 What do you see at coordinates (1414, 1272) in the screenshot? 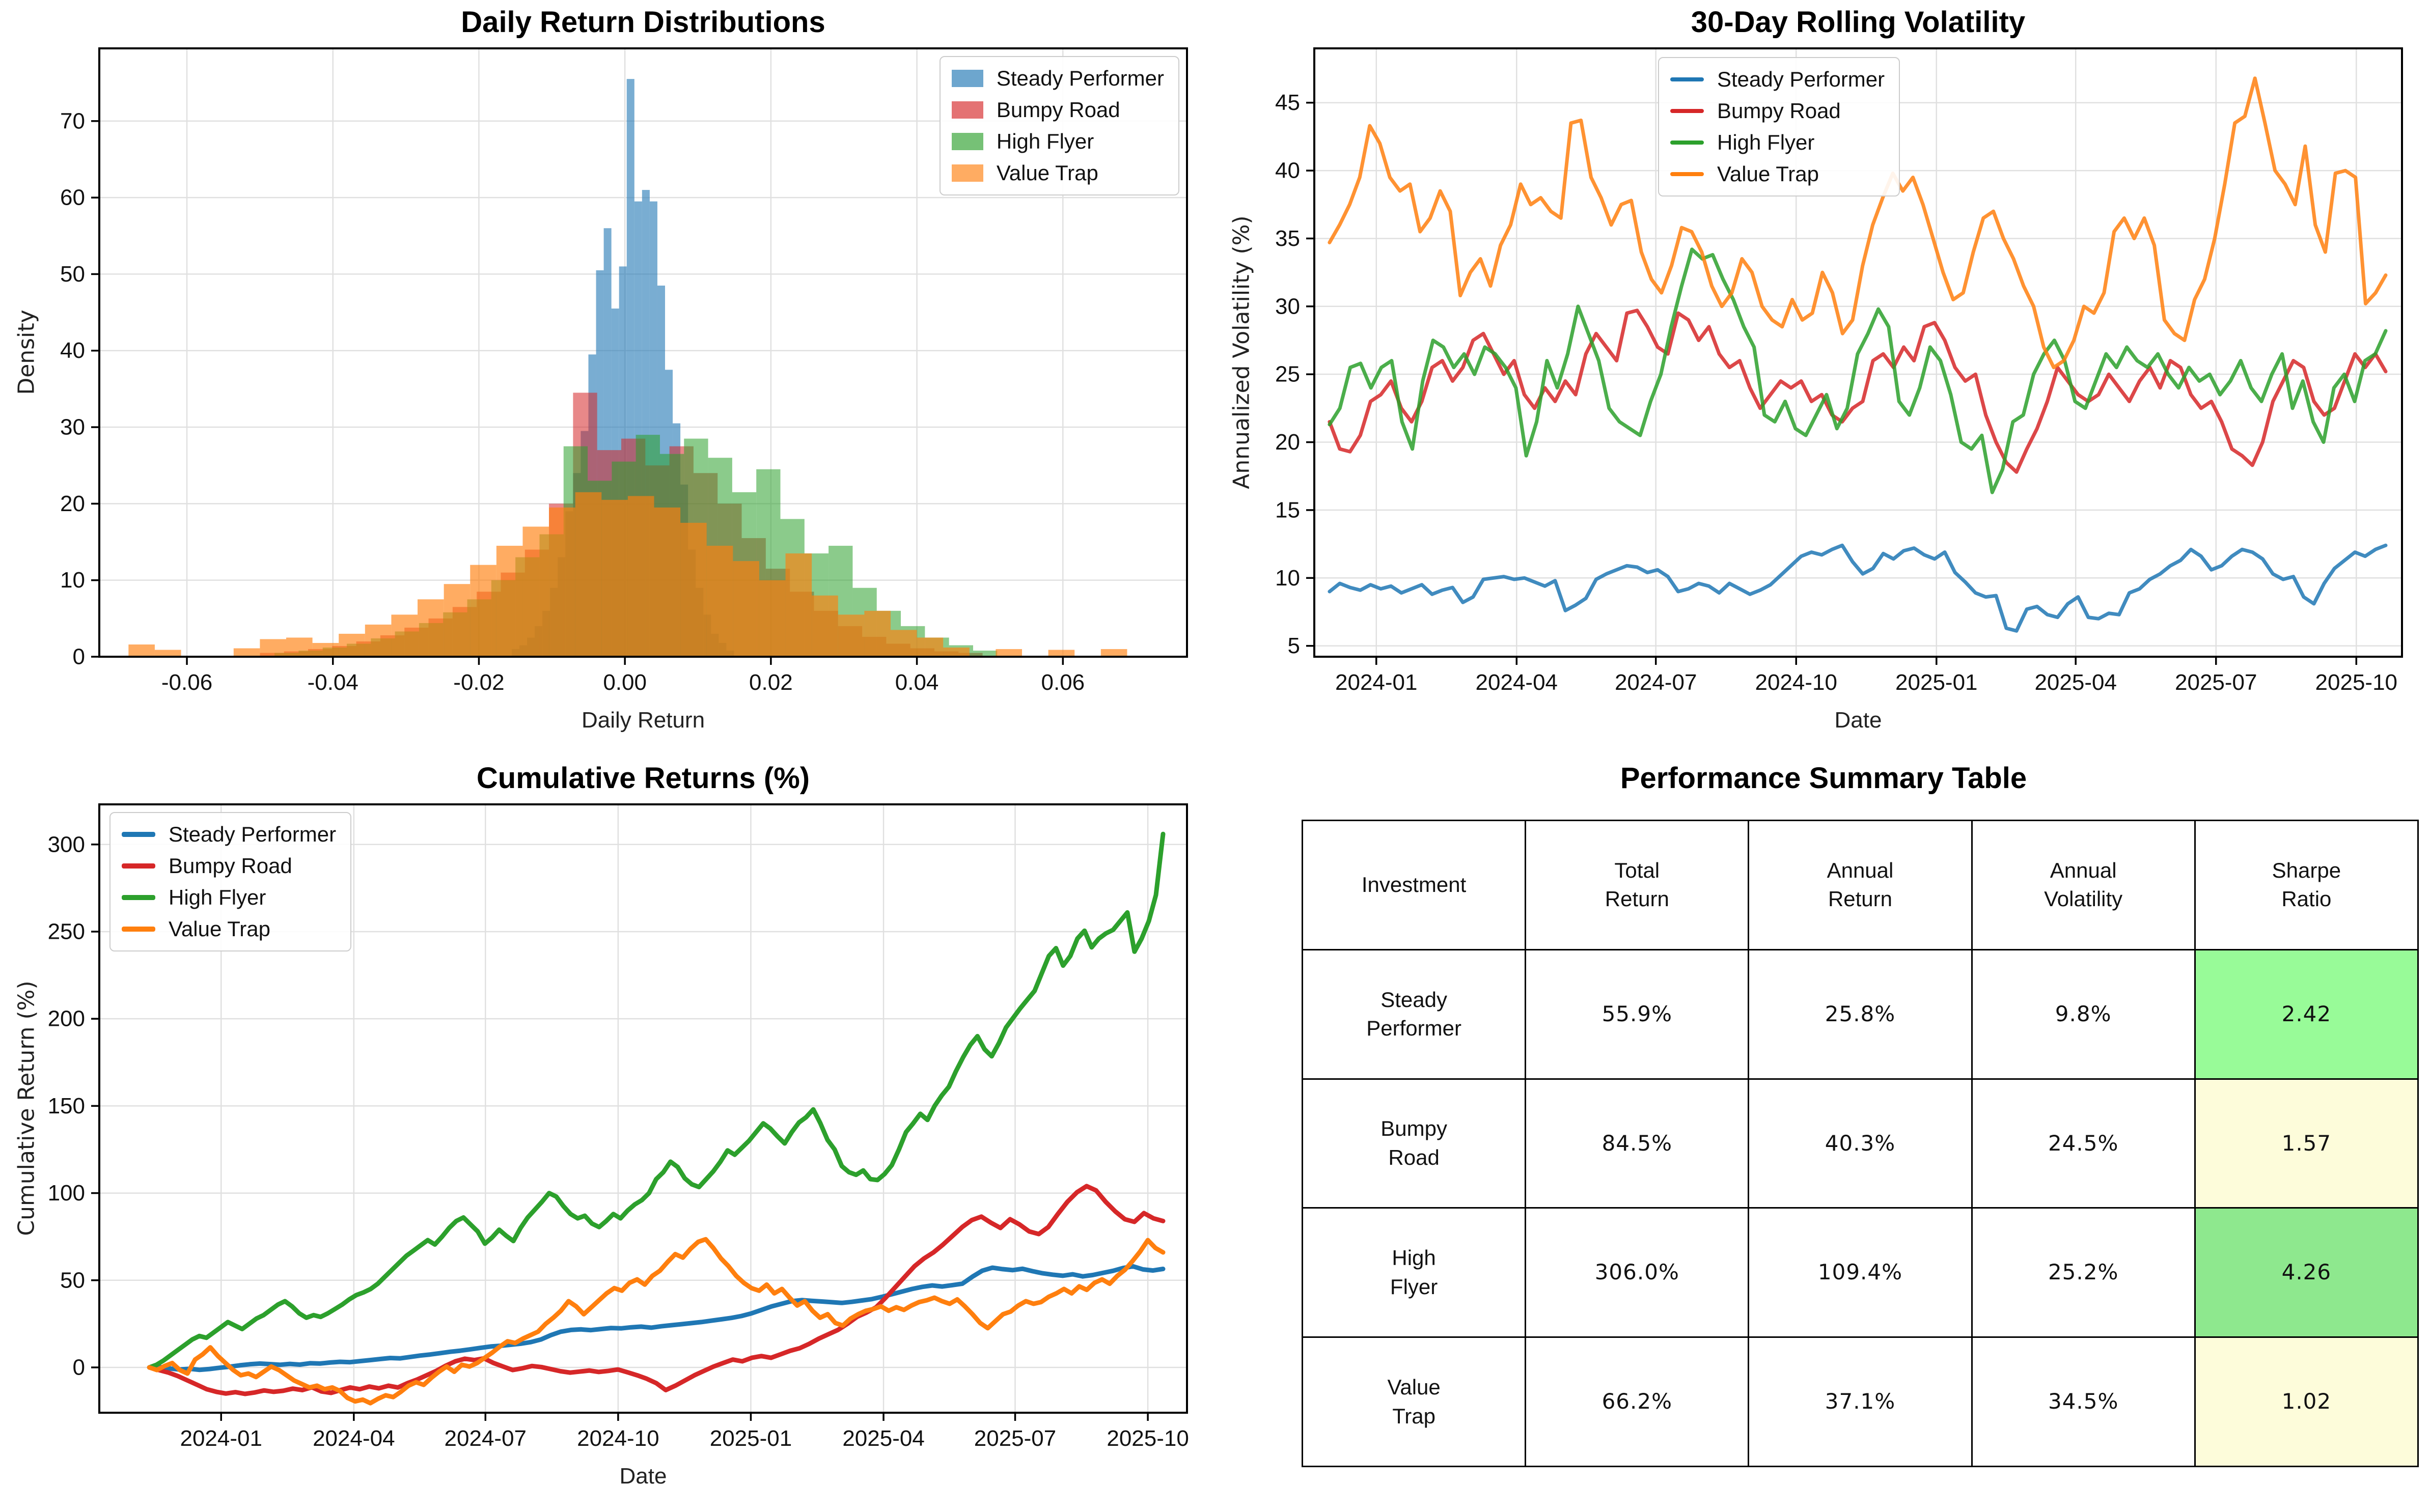
I see `table-cell: High Flyer` at bounding box center [1414, 1272].